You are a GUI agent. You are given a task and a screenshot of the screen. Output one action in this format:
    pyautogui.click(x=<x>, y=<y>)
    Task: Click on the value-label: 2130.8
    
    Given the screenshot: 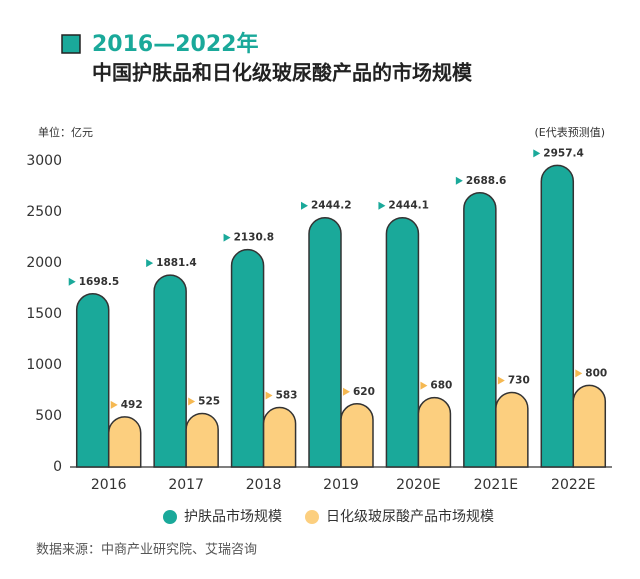 What is the action you would take?
    pyautogui.click(x=254, y=238)
    